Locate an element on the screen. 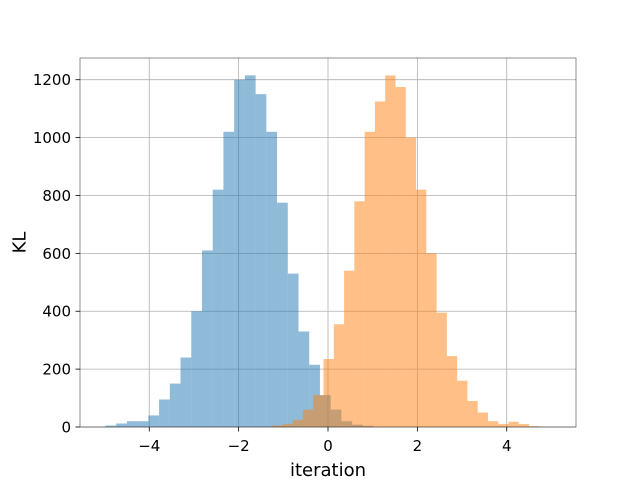 The image size is (640, 480). y-tick-label: 1200 is located at coordinates (52, 80).